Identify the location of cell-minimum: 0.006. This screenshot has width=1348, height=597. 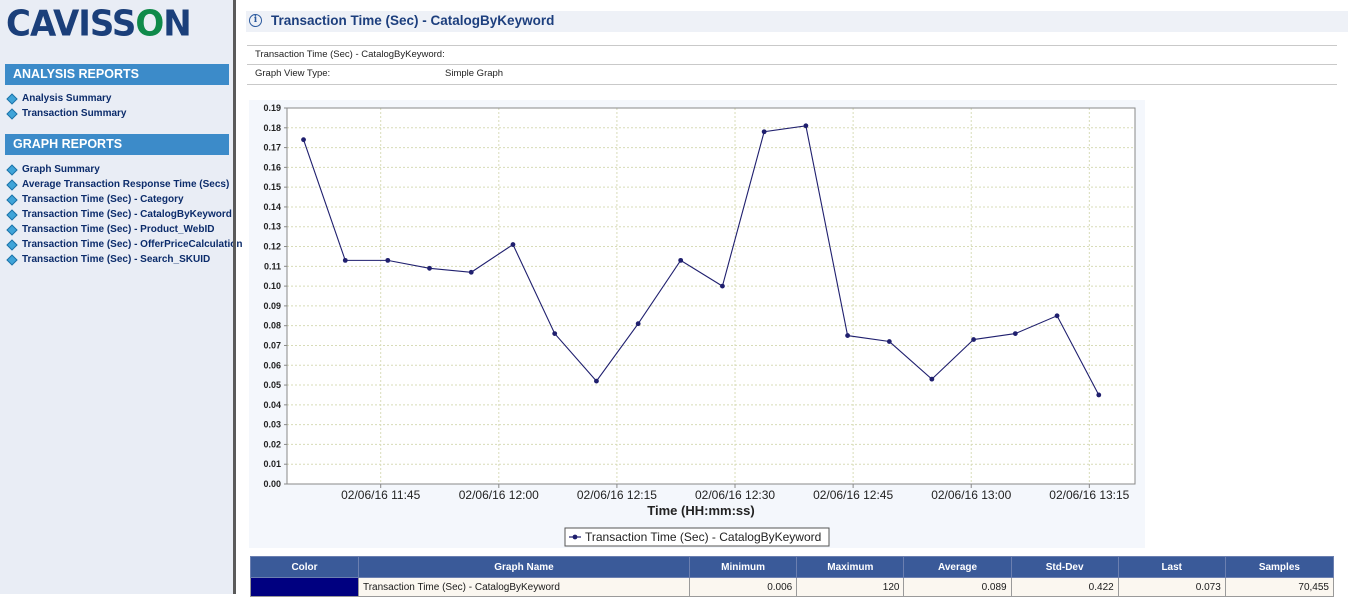
(743, 587).